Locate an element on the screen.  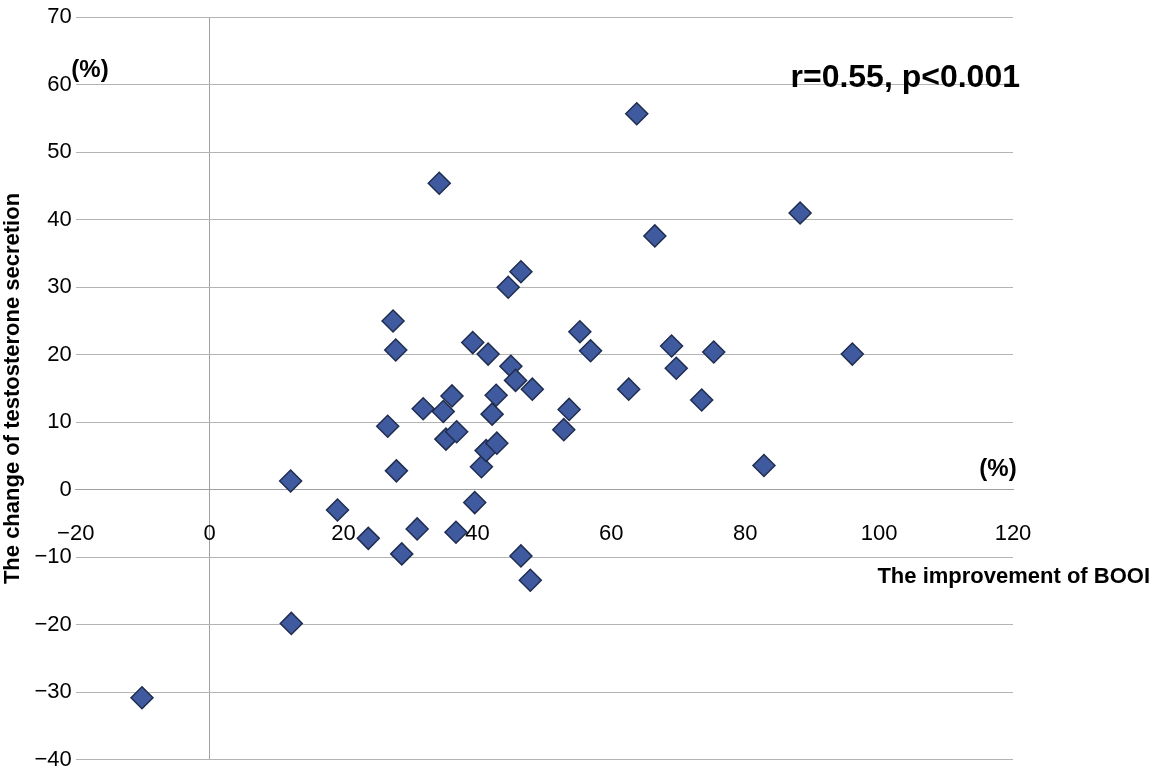
y-tick-label: 70 is located at coordinates (59, 16).